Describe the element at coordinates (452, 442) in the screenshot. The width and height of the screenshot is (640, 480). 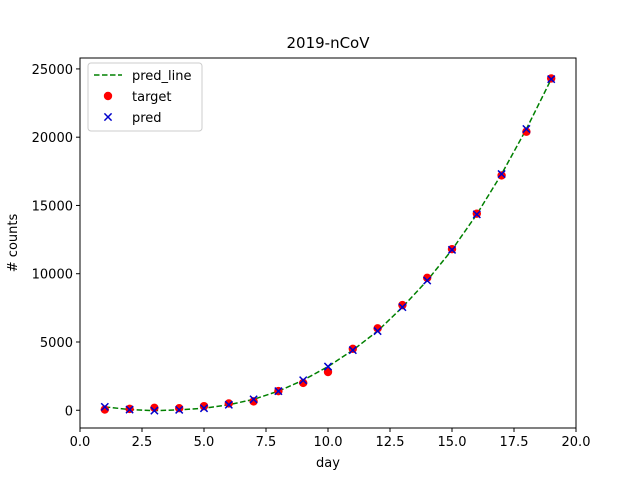
I see `x-tick-label: 15.0` at that location.